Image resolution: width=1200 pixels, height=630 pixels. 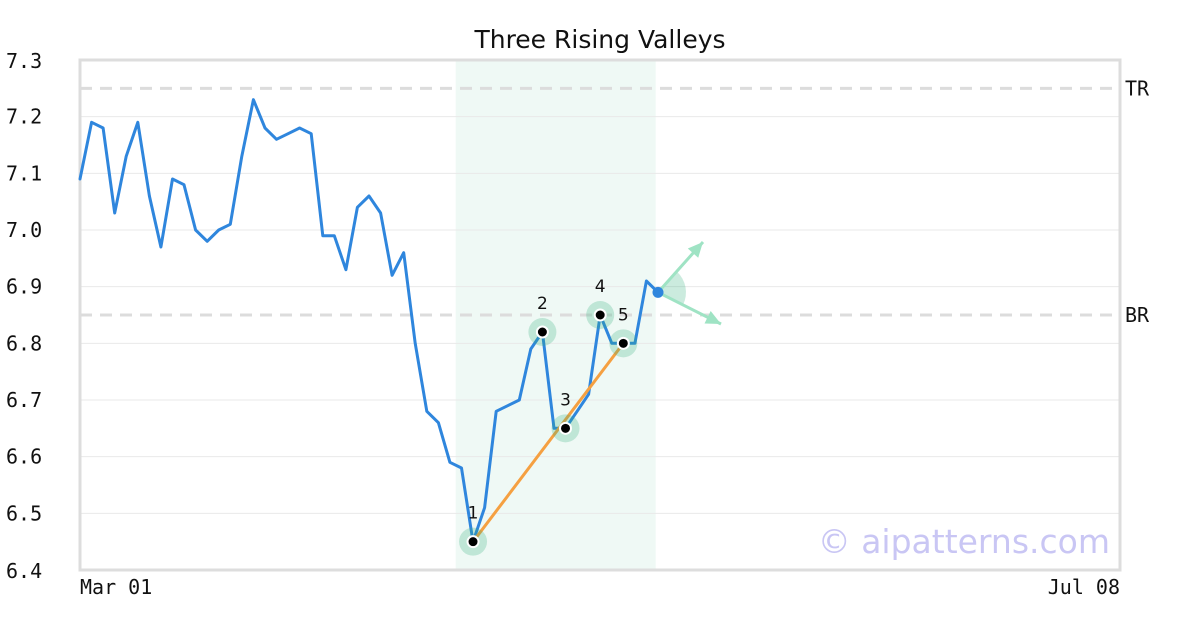 What do you see at coordinates (712, 317) in the screenshot?
I see `projection-down-arrowhead` at bounding box center [712, 317].